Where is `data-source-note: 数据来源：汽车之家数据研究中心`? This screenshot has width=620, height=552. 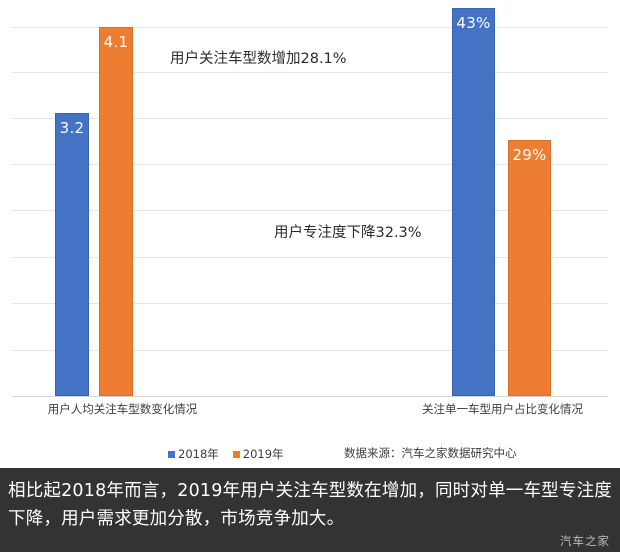 data-source-note: 数据来源：汽车之家数据研究中心 is located at coordinates (430, 453).